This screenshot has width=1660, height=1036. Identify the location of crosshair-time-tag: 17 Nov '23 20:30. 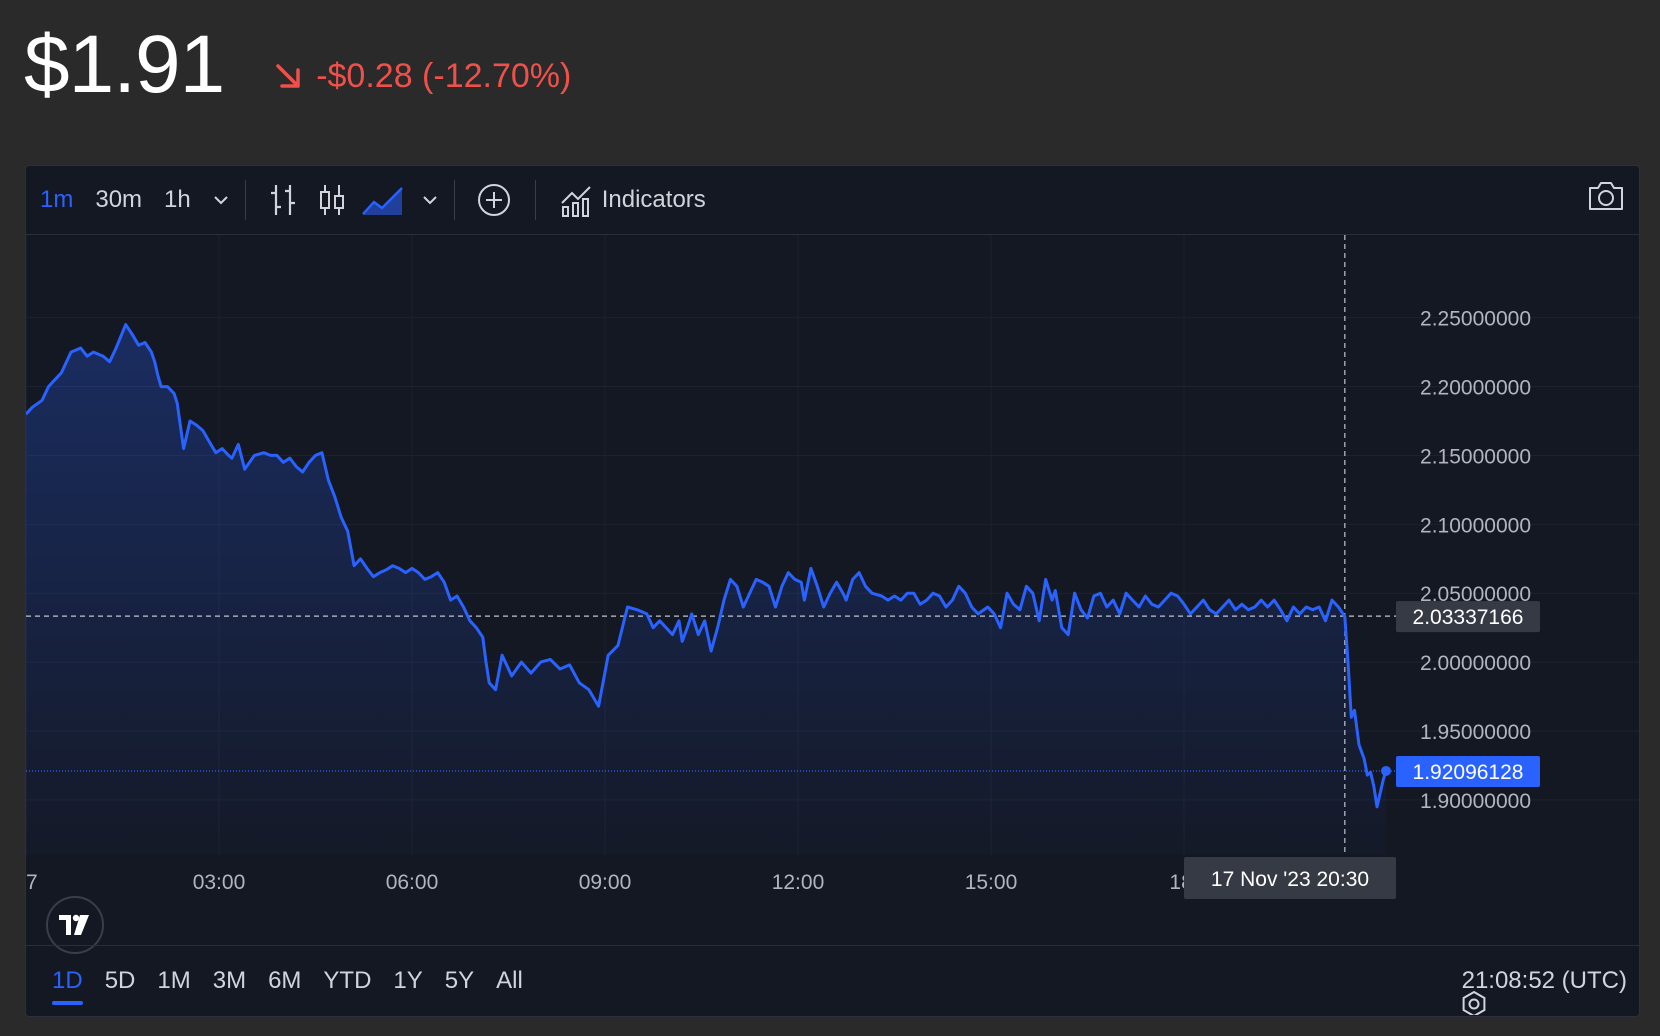
(1290, 878).